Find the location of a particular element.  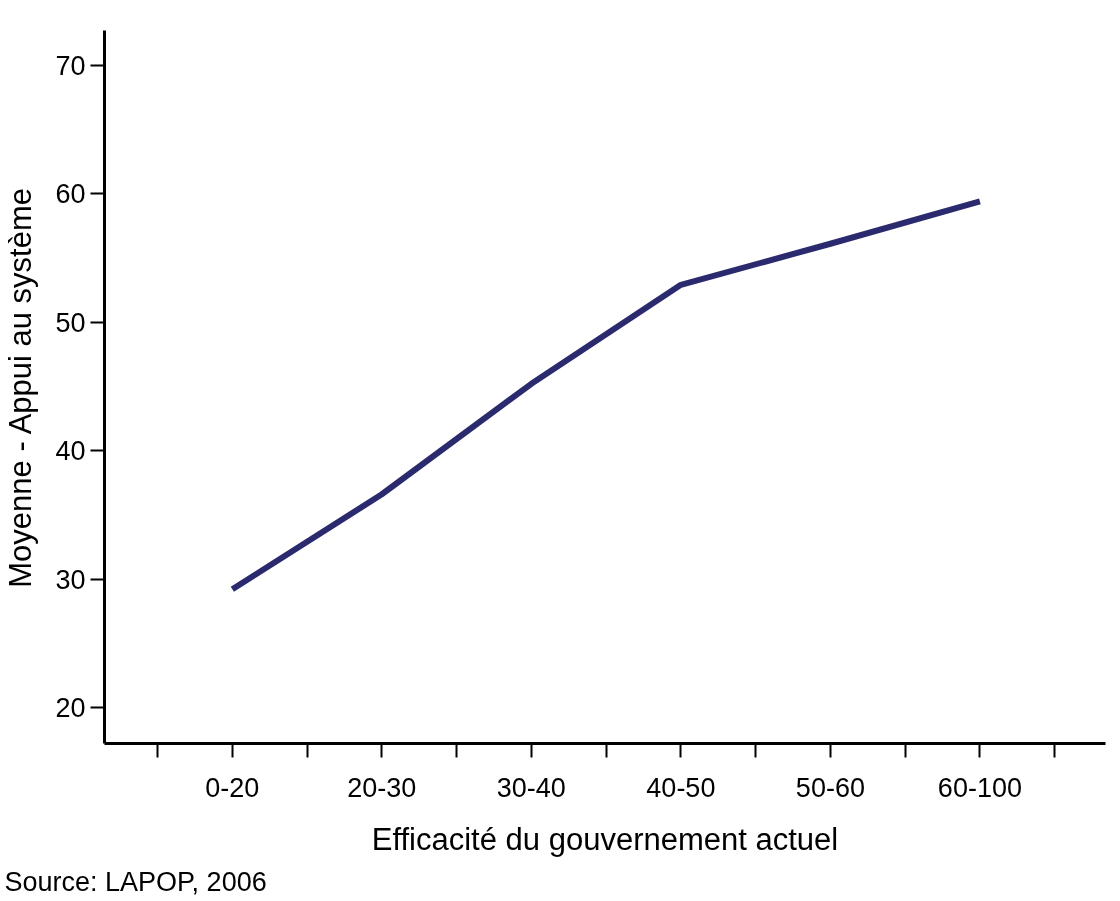

y-tick-label: 30 is located at coordinates (70, 579).